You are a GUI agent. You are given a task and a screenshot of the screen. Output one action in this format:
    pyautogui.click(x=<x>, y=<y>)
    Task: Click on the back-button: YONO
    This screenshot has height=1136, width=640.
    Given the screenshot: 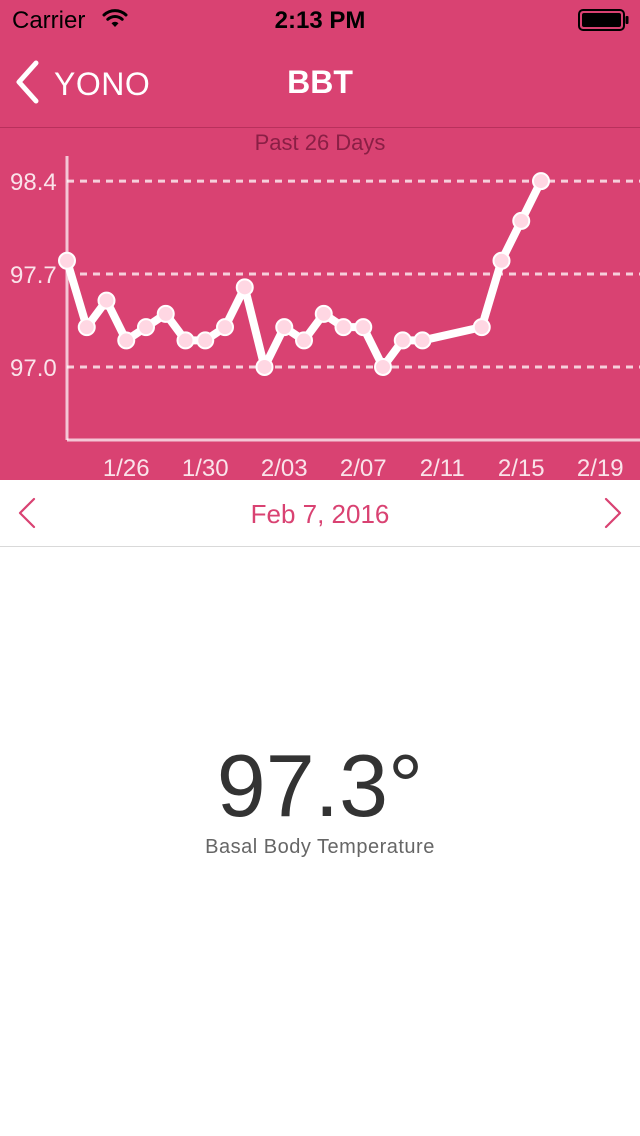 What is the action you would take?
    pyautogui.click(x=82, y=84)
    